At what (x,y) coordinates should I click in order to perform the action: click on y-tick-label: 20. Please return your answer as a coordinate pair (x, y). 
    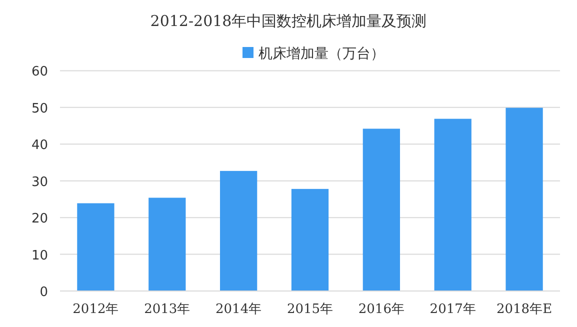
    Looking at the image, I should click on (39, 219).